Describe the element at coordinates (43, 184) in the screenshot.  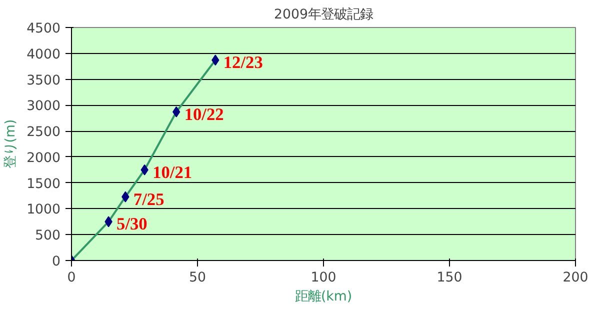
I see `y-tick-label: 1500` at that location.